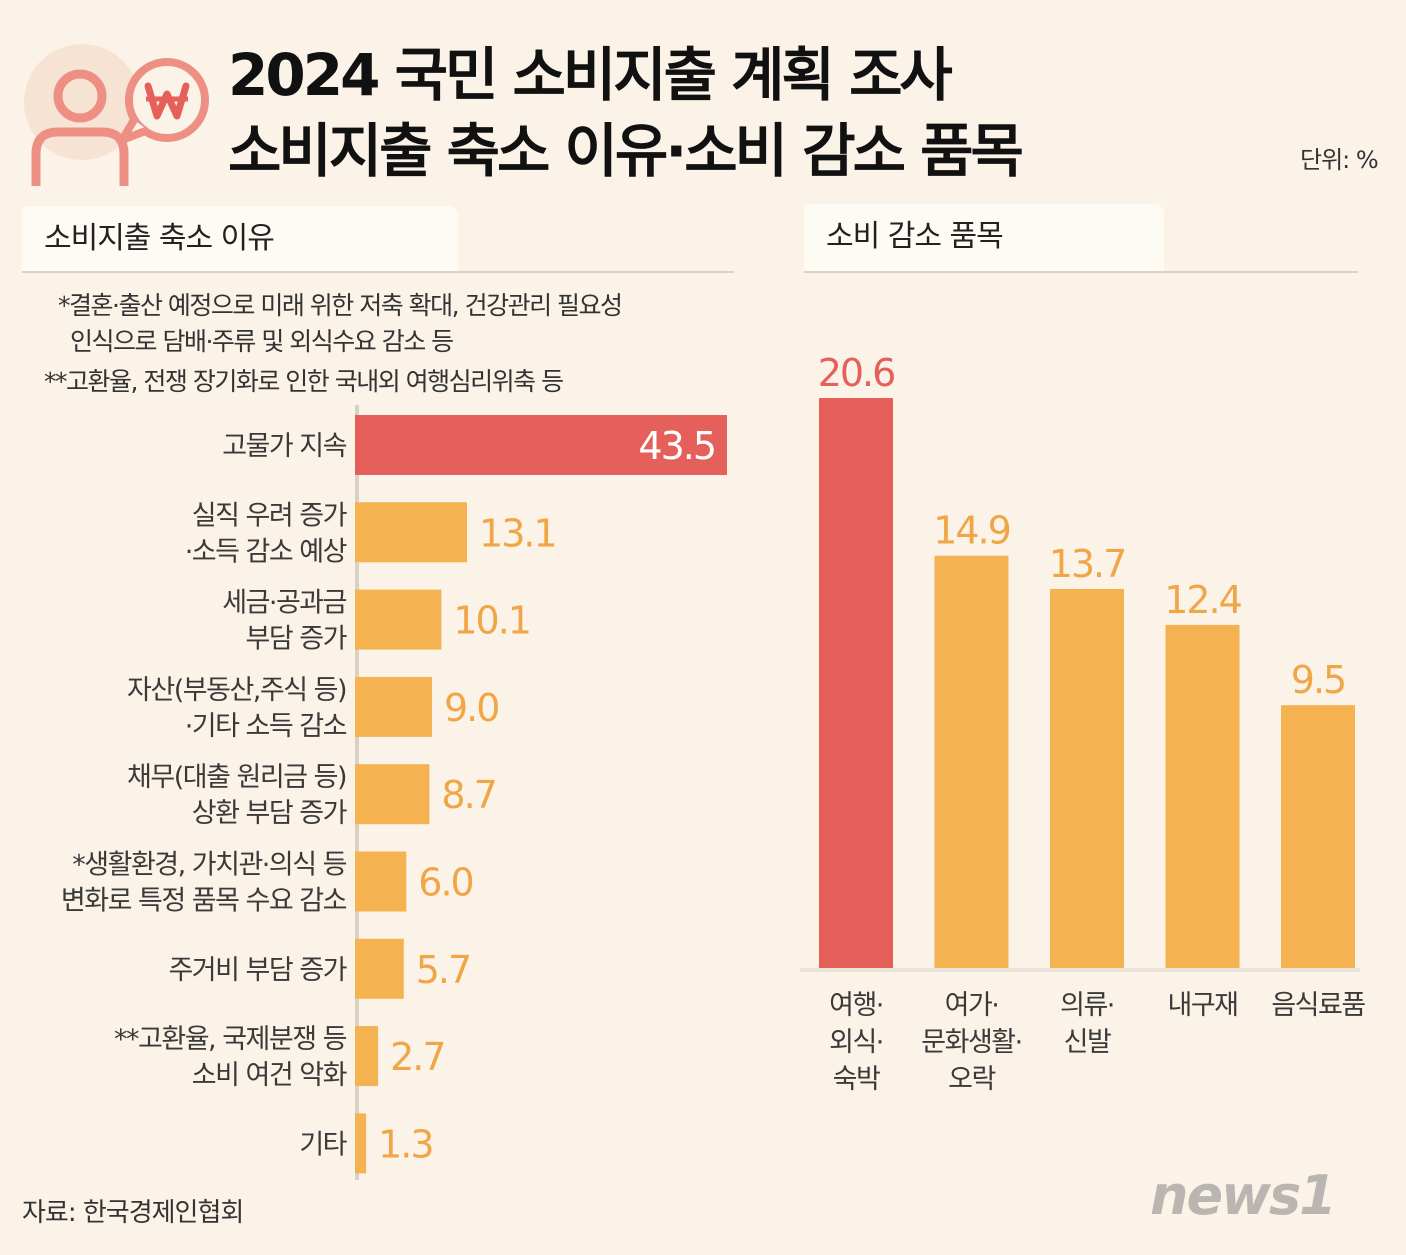 The width and height of the screenshot is (1406, 1255). Describe the element at coordinates (1202, 600) in the screenshot. I see `value-label-3: 12.4` at that location.